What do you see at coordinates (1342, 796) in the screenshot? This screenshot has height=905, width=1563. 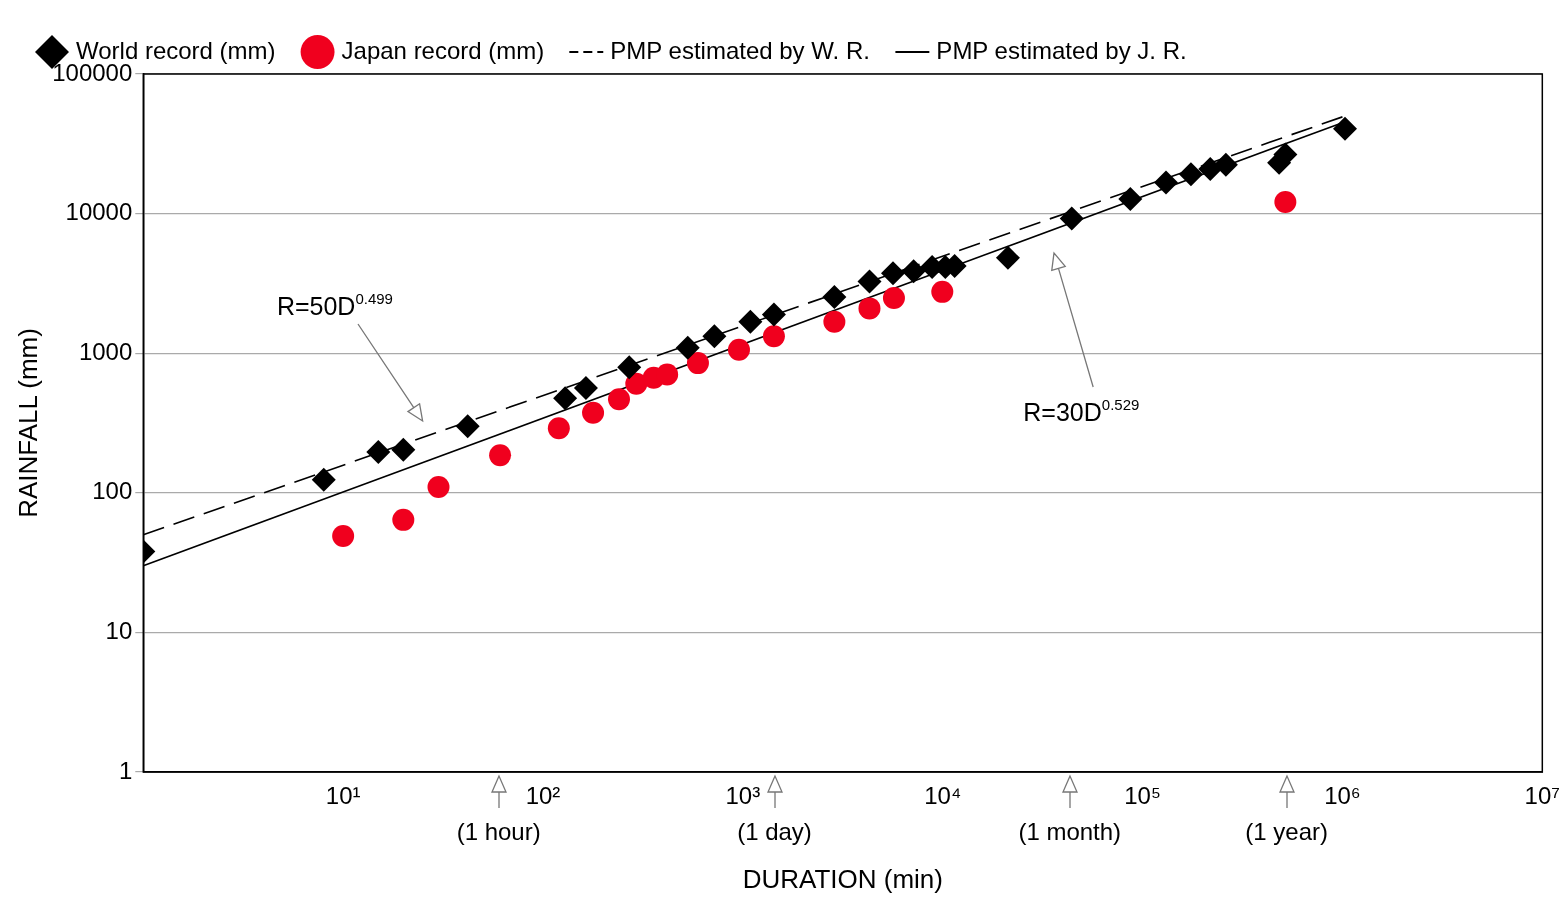 I see `x-tick-label: 10⁶` at bounding box center [1342, 796].